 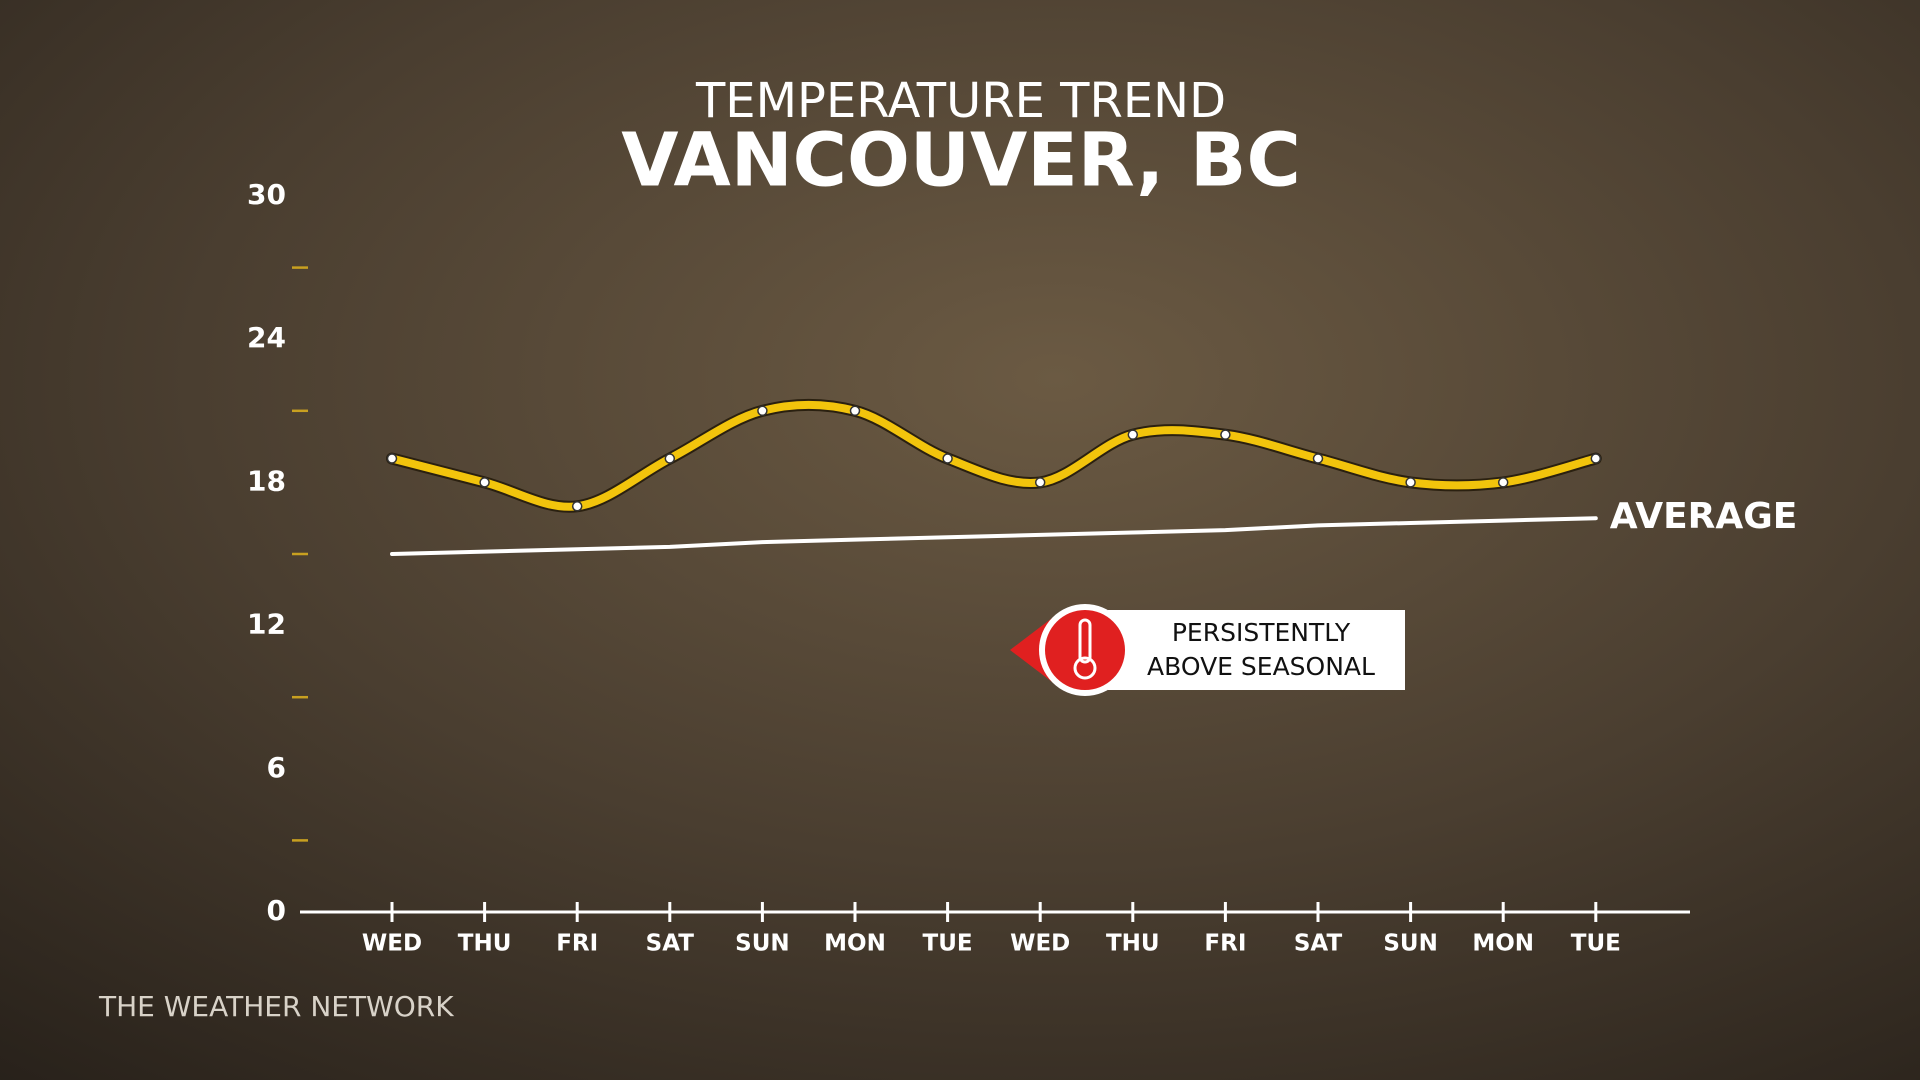 I want to click on callout: PERSISTENTLY ABOVE SEASONAL, so click(x=1207, y=650).